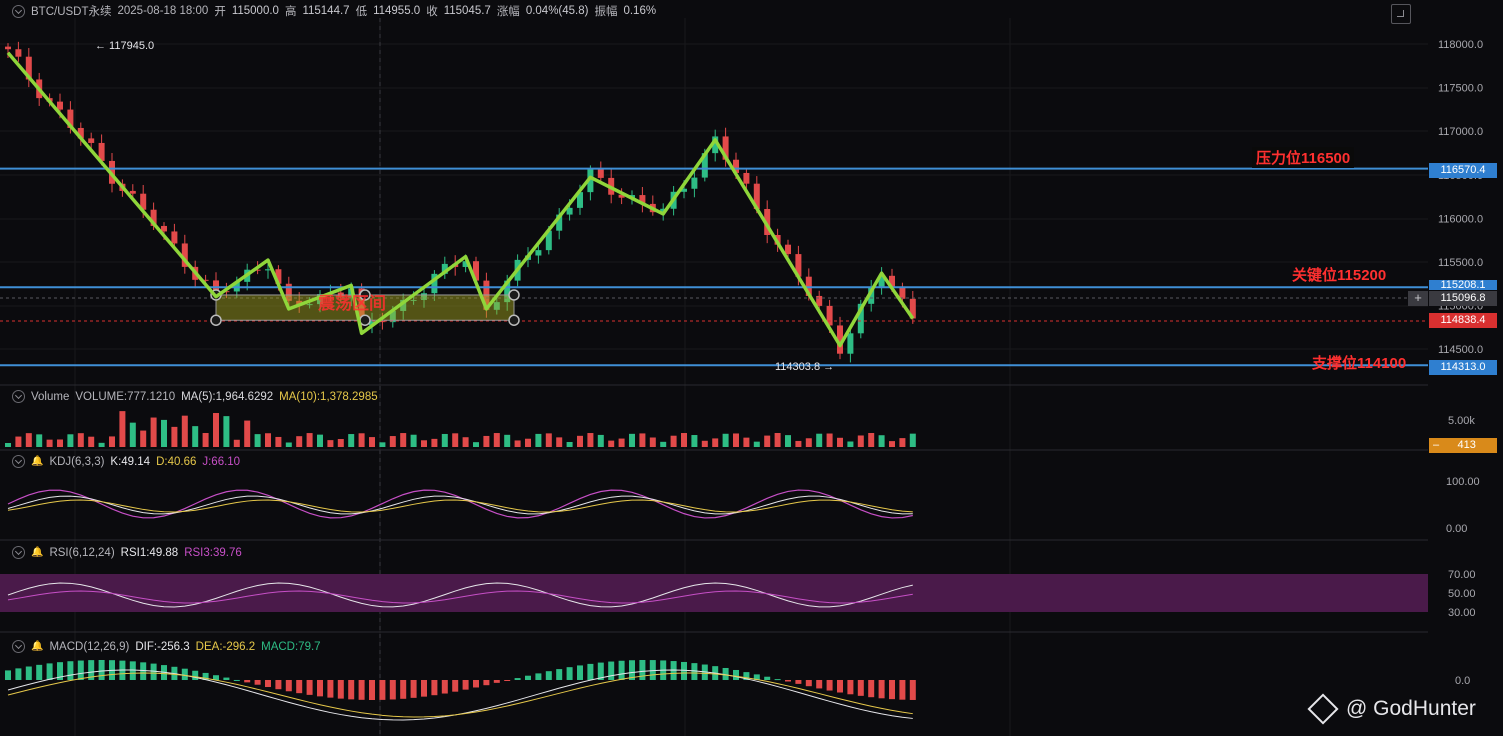 This screenshot has height=736, width=1503. I want to click on change-value: 0.04%(45.8), so click(557, 11).